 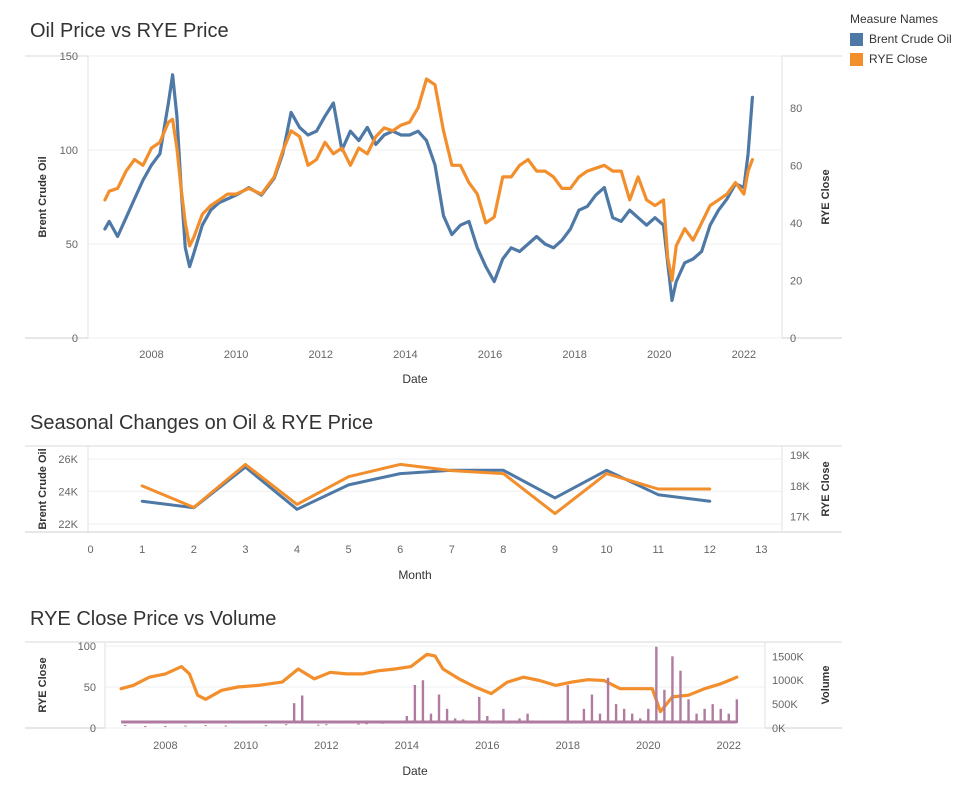 I want to click on legend-label-oil: Brent Crude Oil, so click(x=910, y=39).